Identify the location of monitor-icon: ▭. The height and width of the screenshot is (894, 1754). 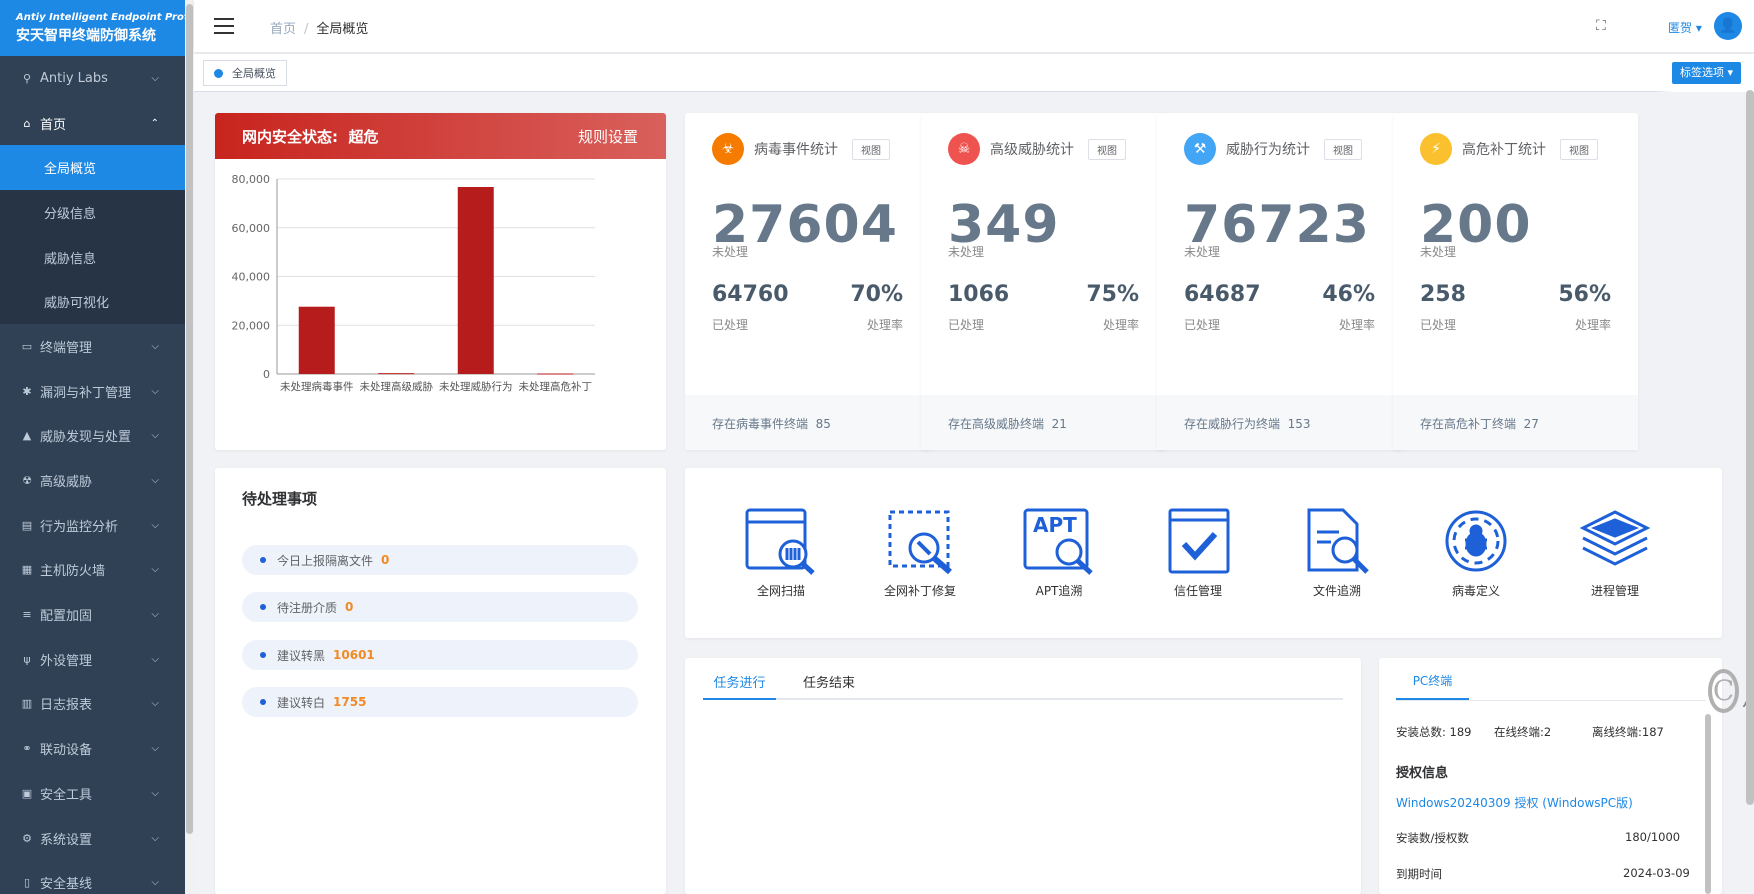
(27, 346).